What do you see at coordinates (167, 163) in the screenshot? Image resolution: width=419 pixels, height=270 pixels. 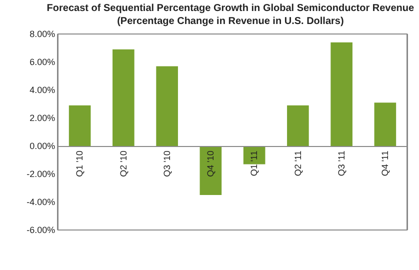 I see `x-tick-label: Q3 '10` at bounding box center [167, 163].